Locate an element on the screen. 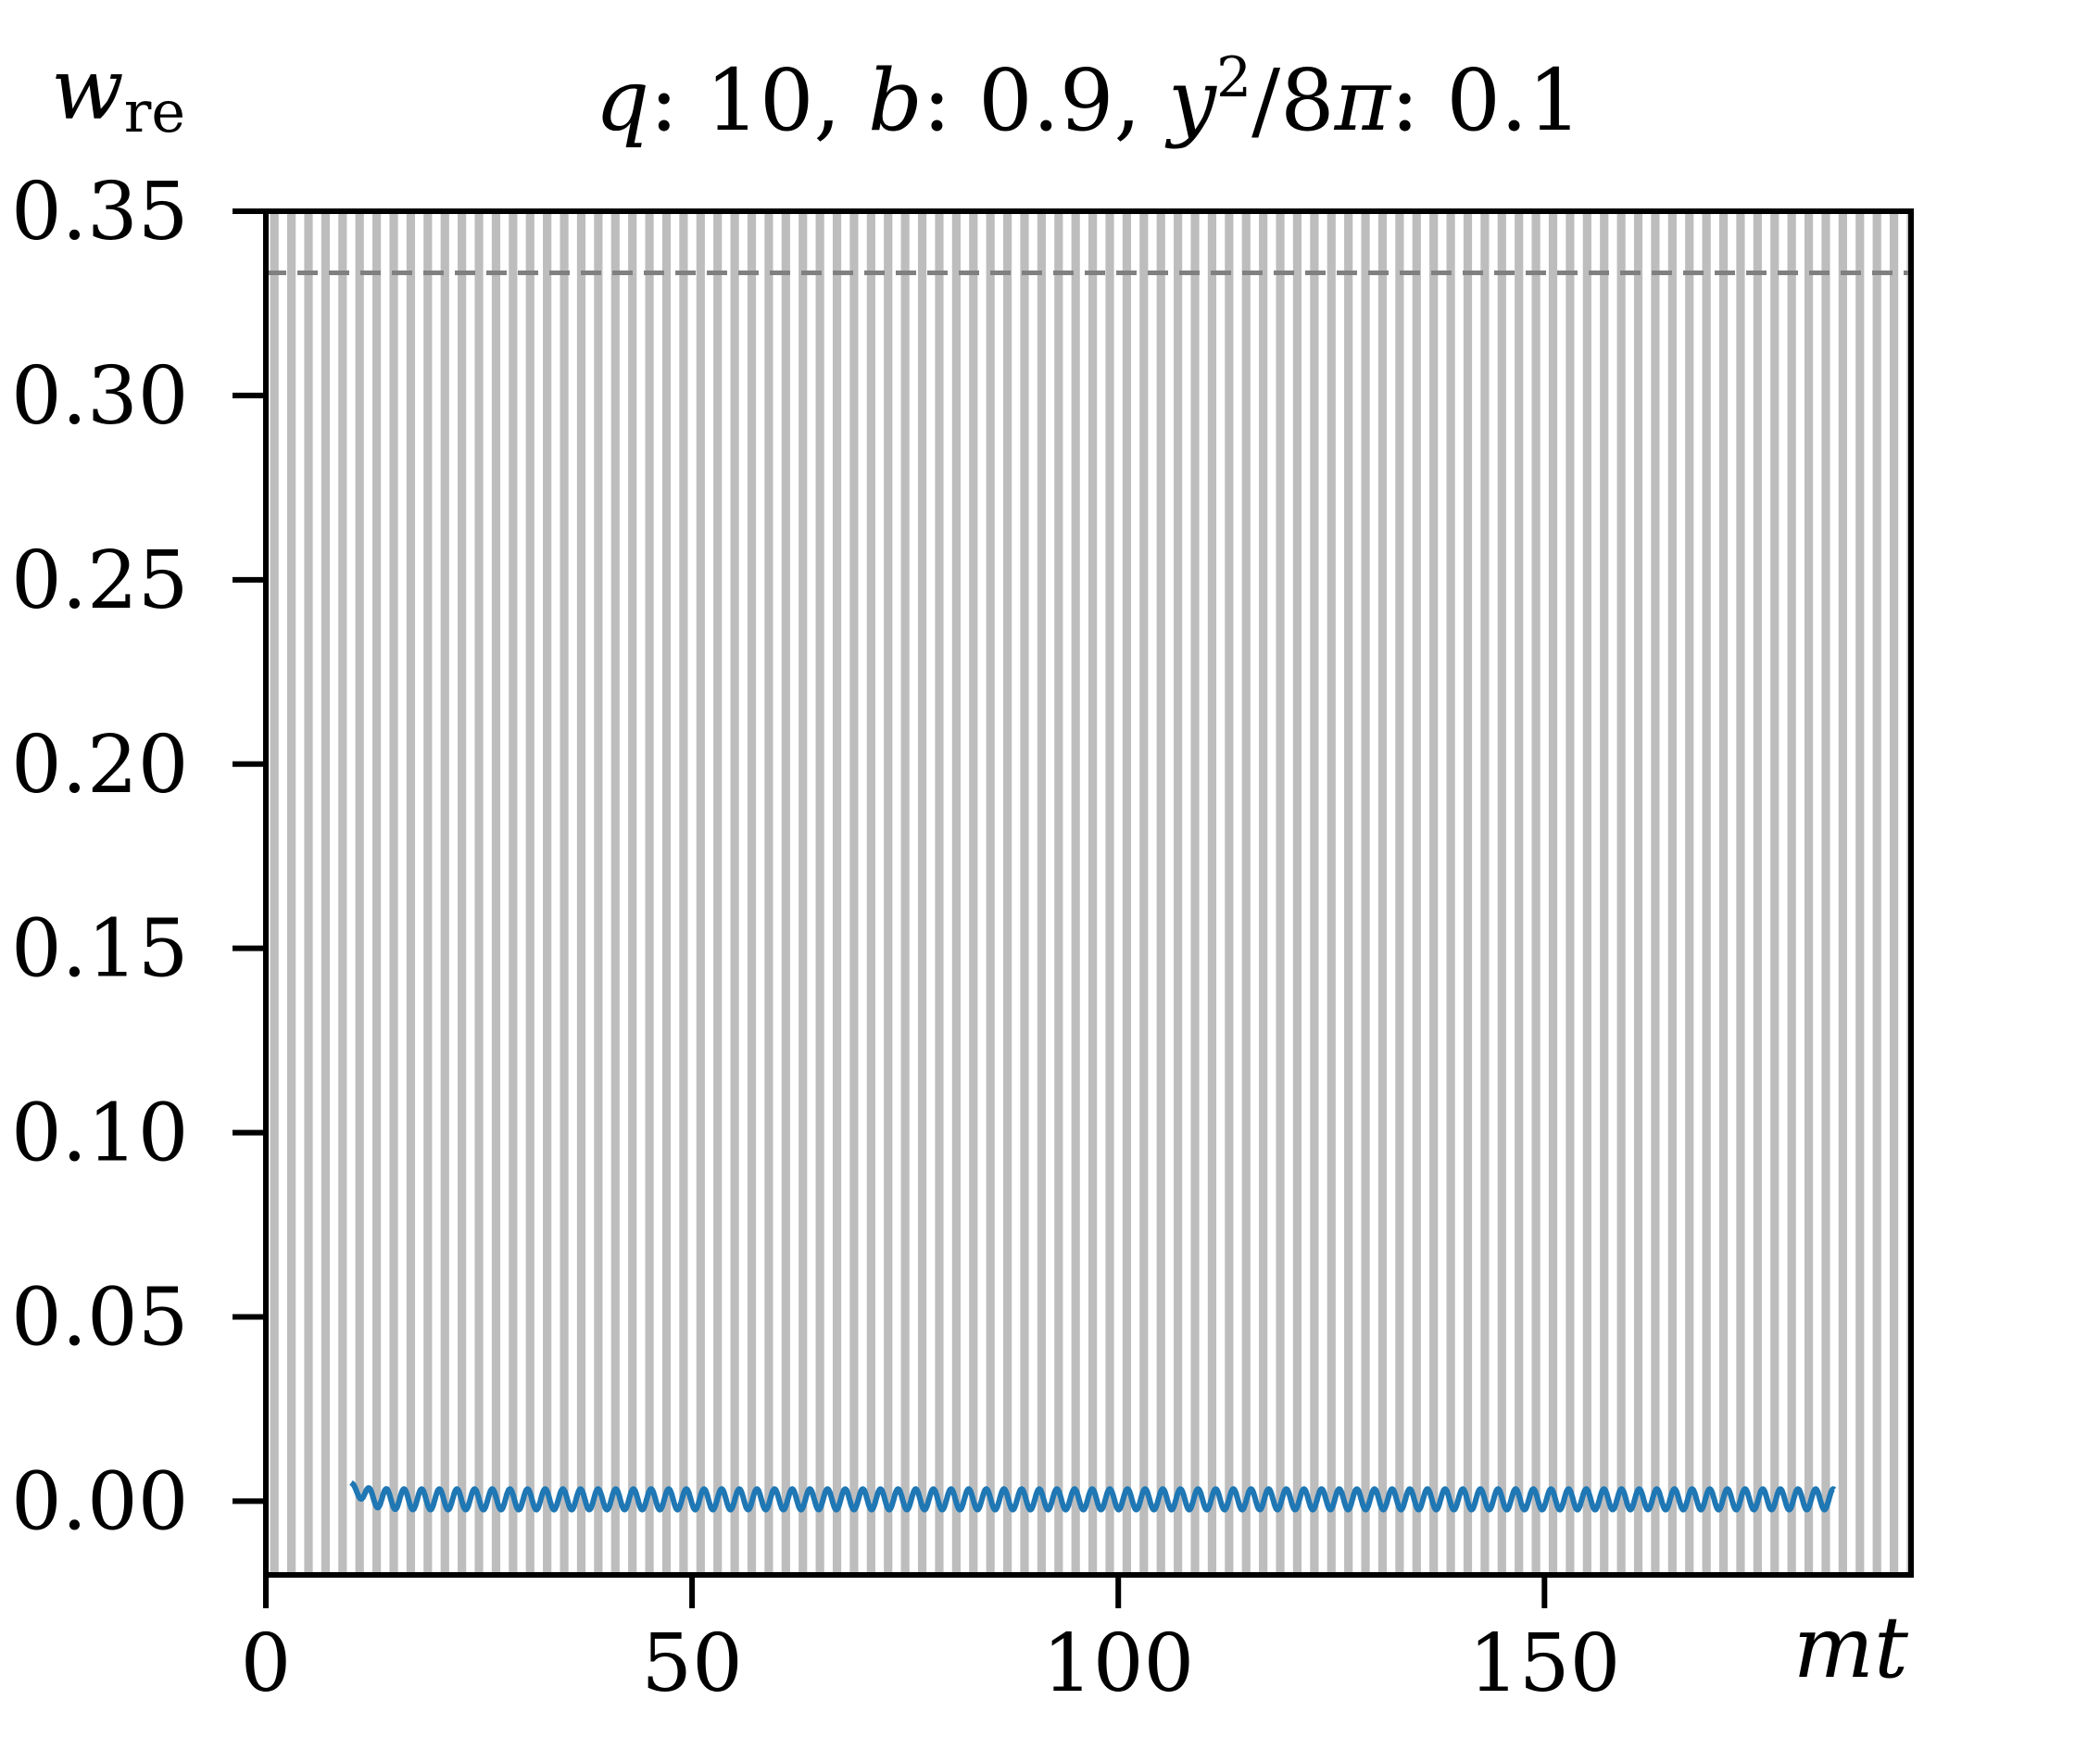  y-tick-label: 0.35 is located at coordinates (99, 212).